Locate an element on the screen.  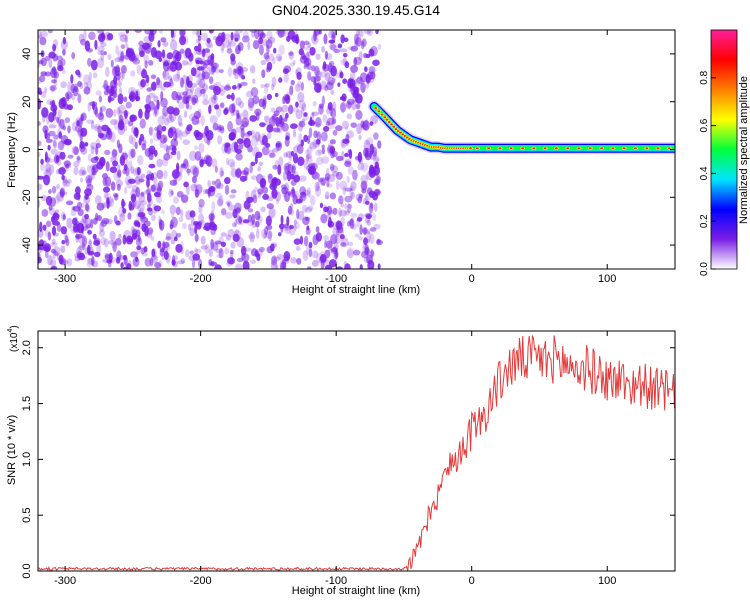
colorbar-tick-label: 0.2 is located at coordinates (704, 221).